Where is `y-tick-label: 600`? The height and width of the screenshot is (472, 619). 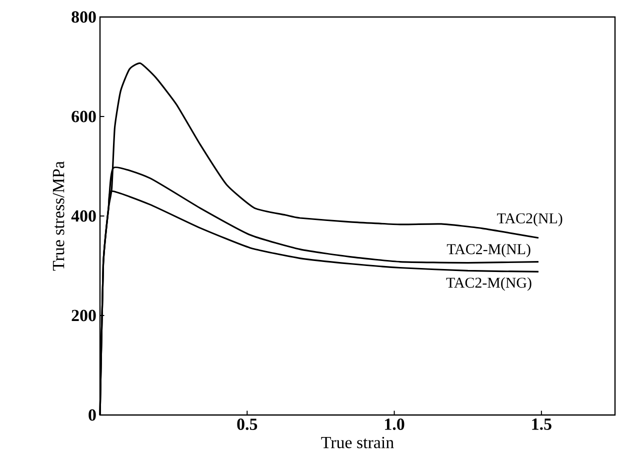 y-tick-label: 600 is located at coordinates (84, 116).